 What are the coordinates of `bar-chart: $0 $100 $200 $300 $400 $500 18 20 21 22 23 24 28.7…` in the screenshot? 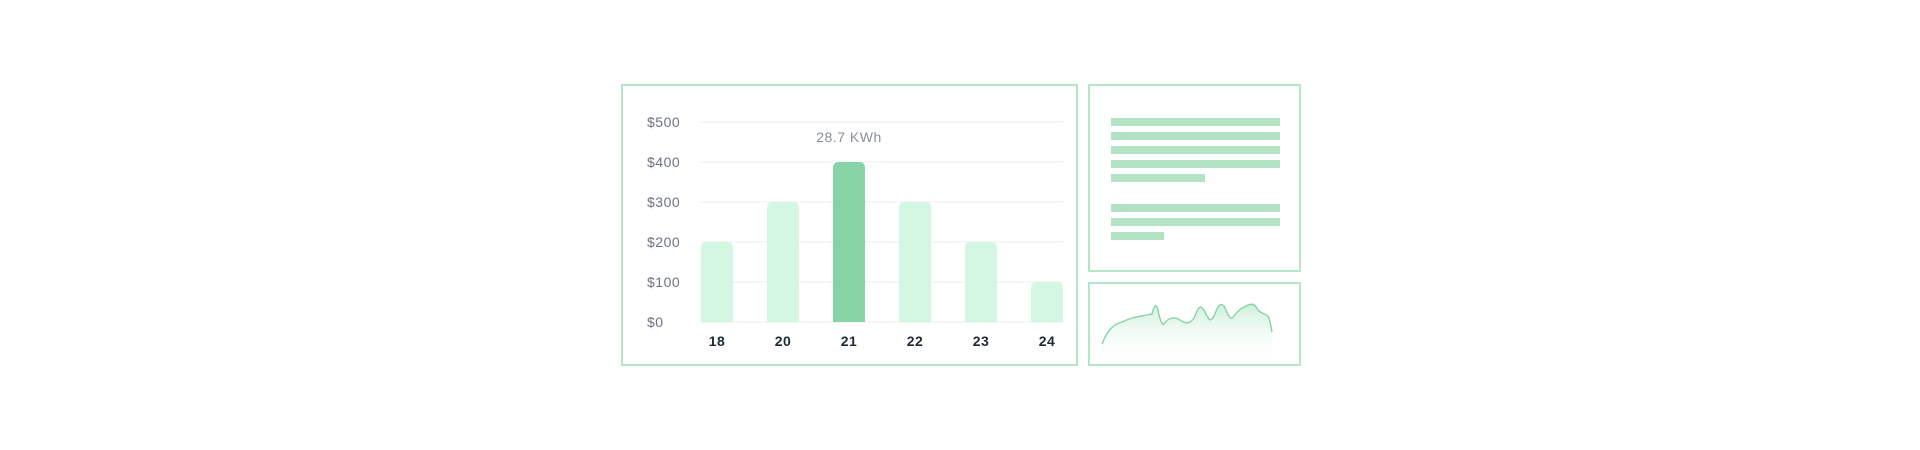 It's located at (855, 231).